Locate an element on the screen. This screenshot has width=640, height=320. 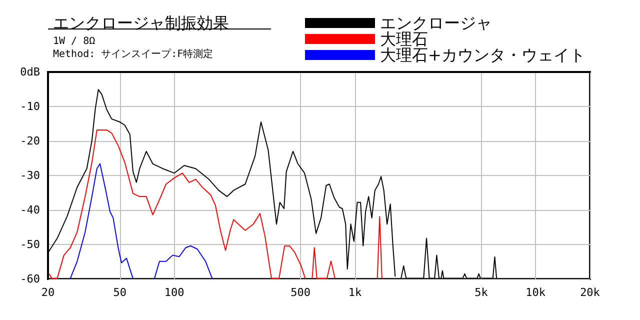
x-tick-label: 50 is located at coordinates (120, 292).